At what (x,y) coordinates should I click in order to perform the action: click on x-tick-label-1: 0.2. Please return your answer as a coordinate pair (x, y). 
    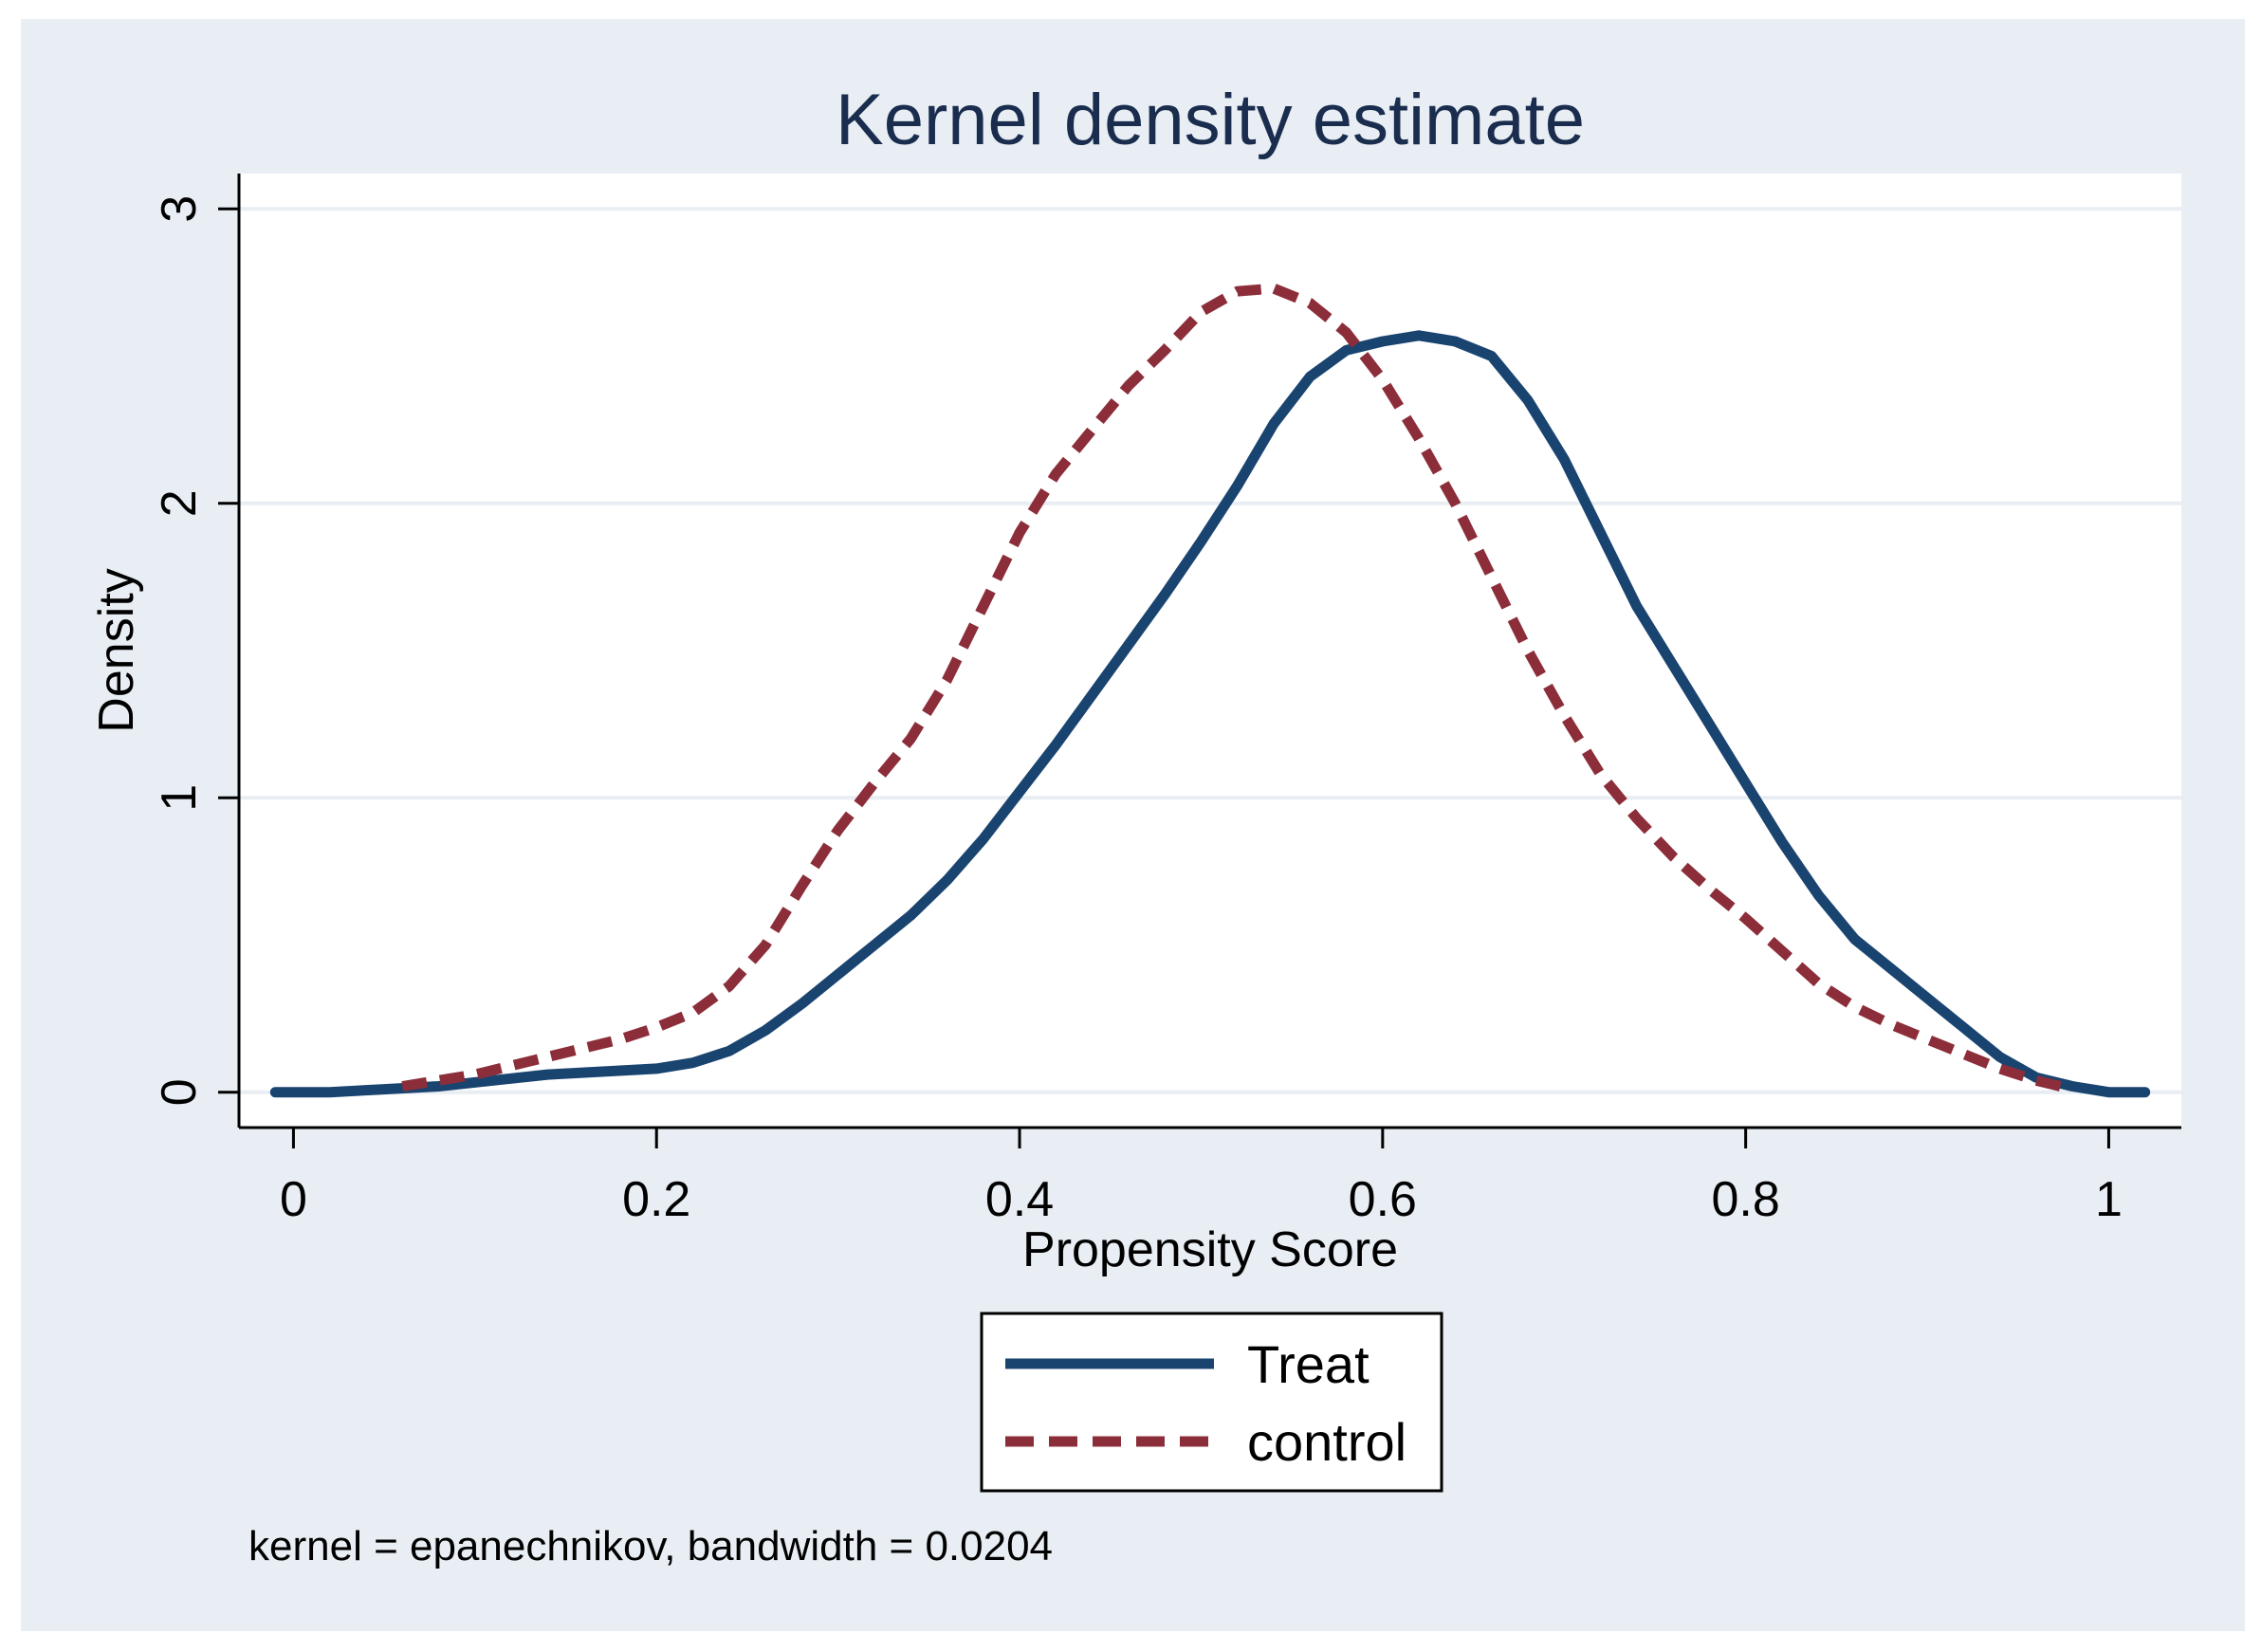
    Looking at the image, I should click on (656, 1199).